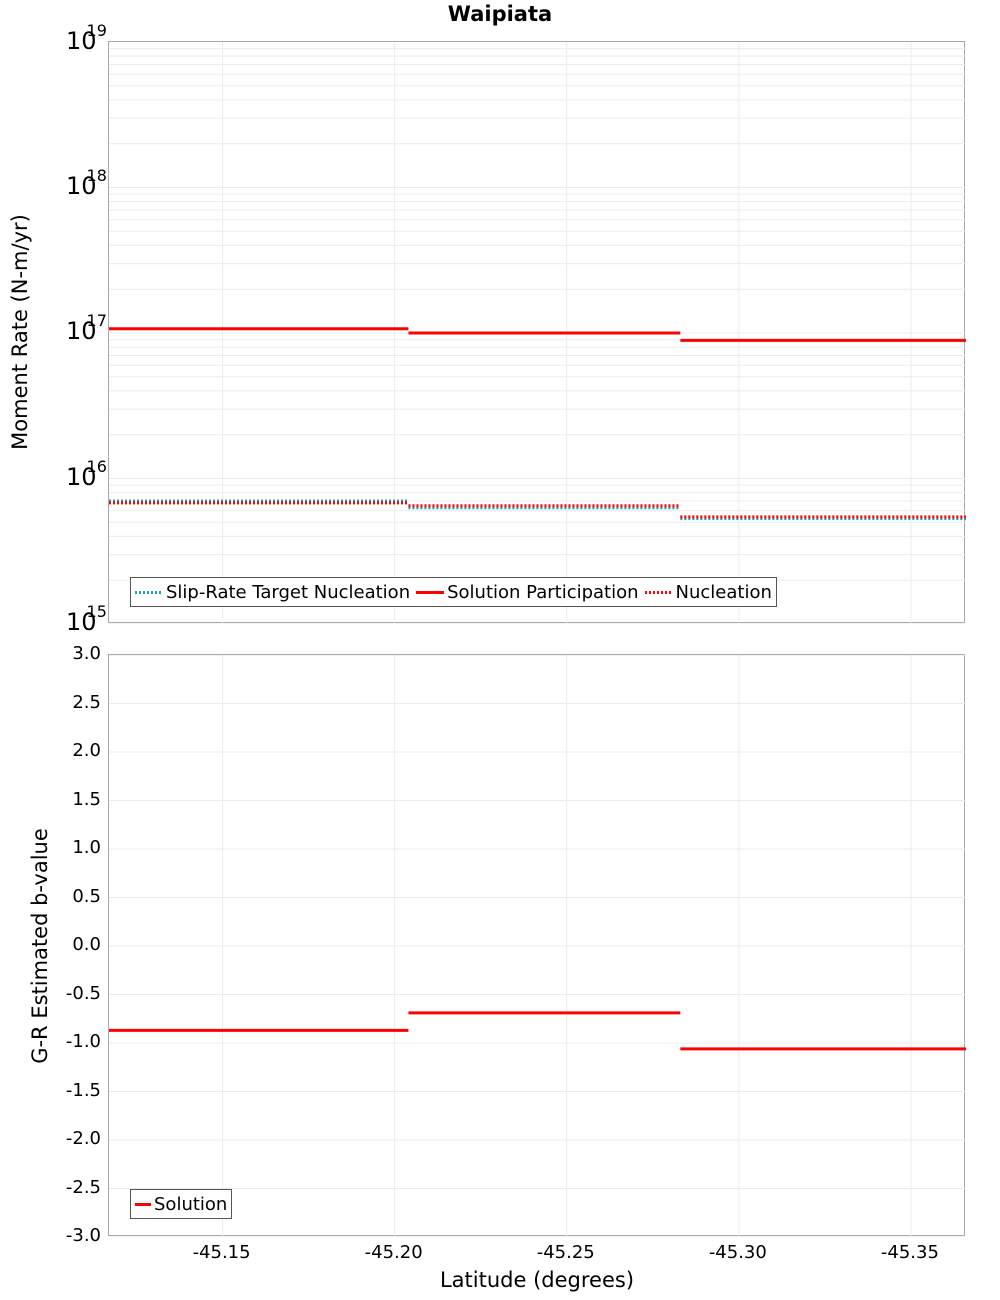  What do you see at coordinates (272, 592) in the screenshot?
I see `legend-item-slip-rate-target: Slip-Rate Target Nucleation` at bounding box center [272, 592].